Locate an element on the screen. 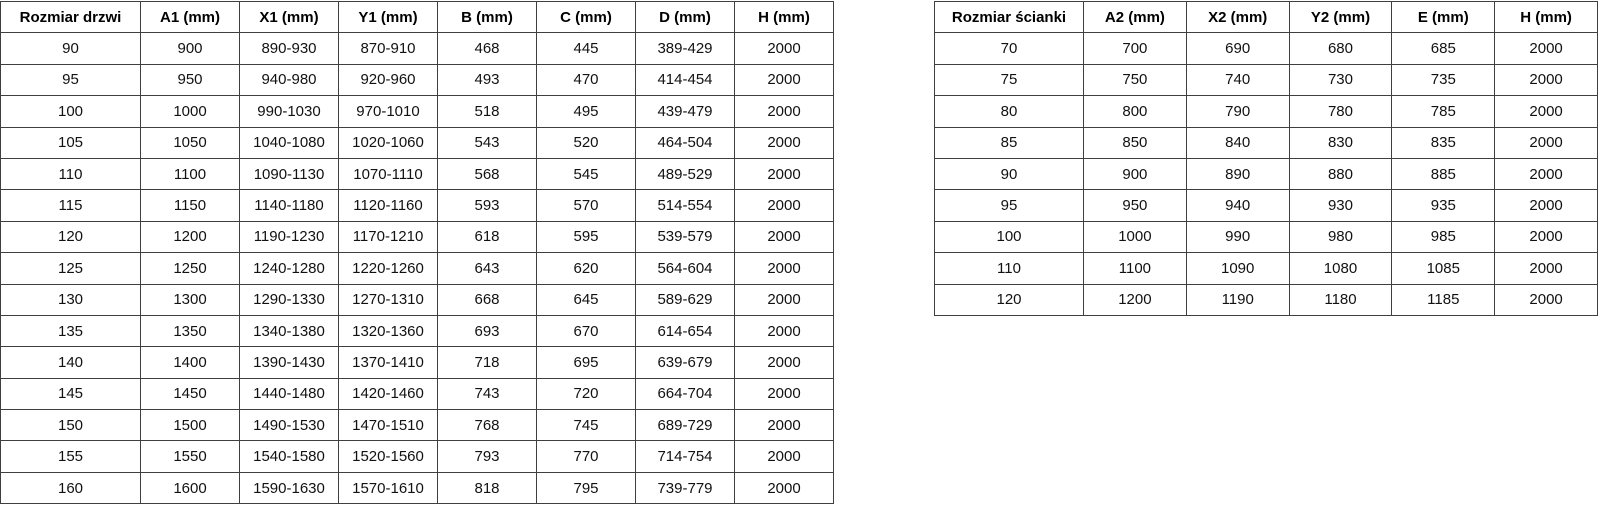 The width and height of the screenshot is (1600, 514). table-row: 120 1200 1190 1180 1185 2000 is located at coordinates (1266, 299).